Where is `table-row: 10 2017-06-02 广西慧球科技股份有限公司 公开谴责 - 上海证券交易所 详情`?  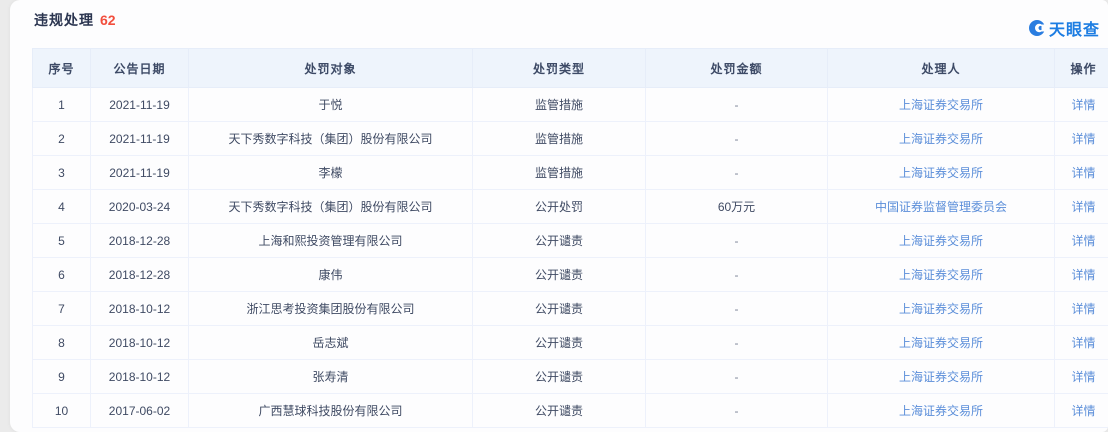
table-row: 10 2017-06-02 广西慧球科技股份有限公司 公开谴责 - 上海证券交易所 详情 is located at coordinates (570, 410).